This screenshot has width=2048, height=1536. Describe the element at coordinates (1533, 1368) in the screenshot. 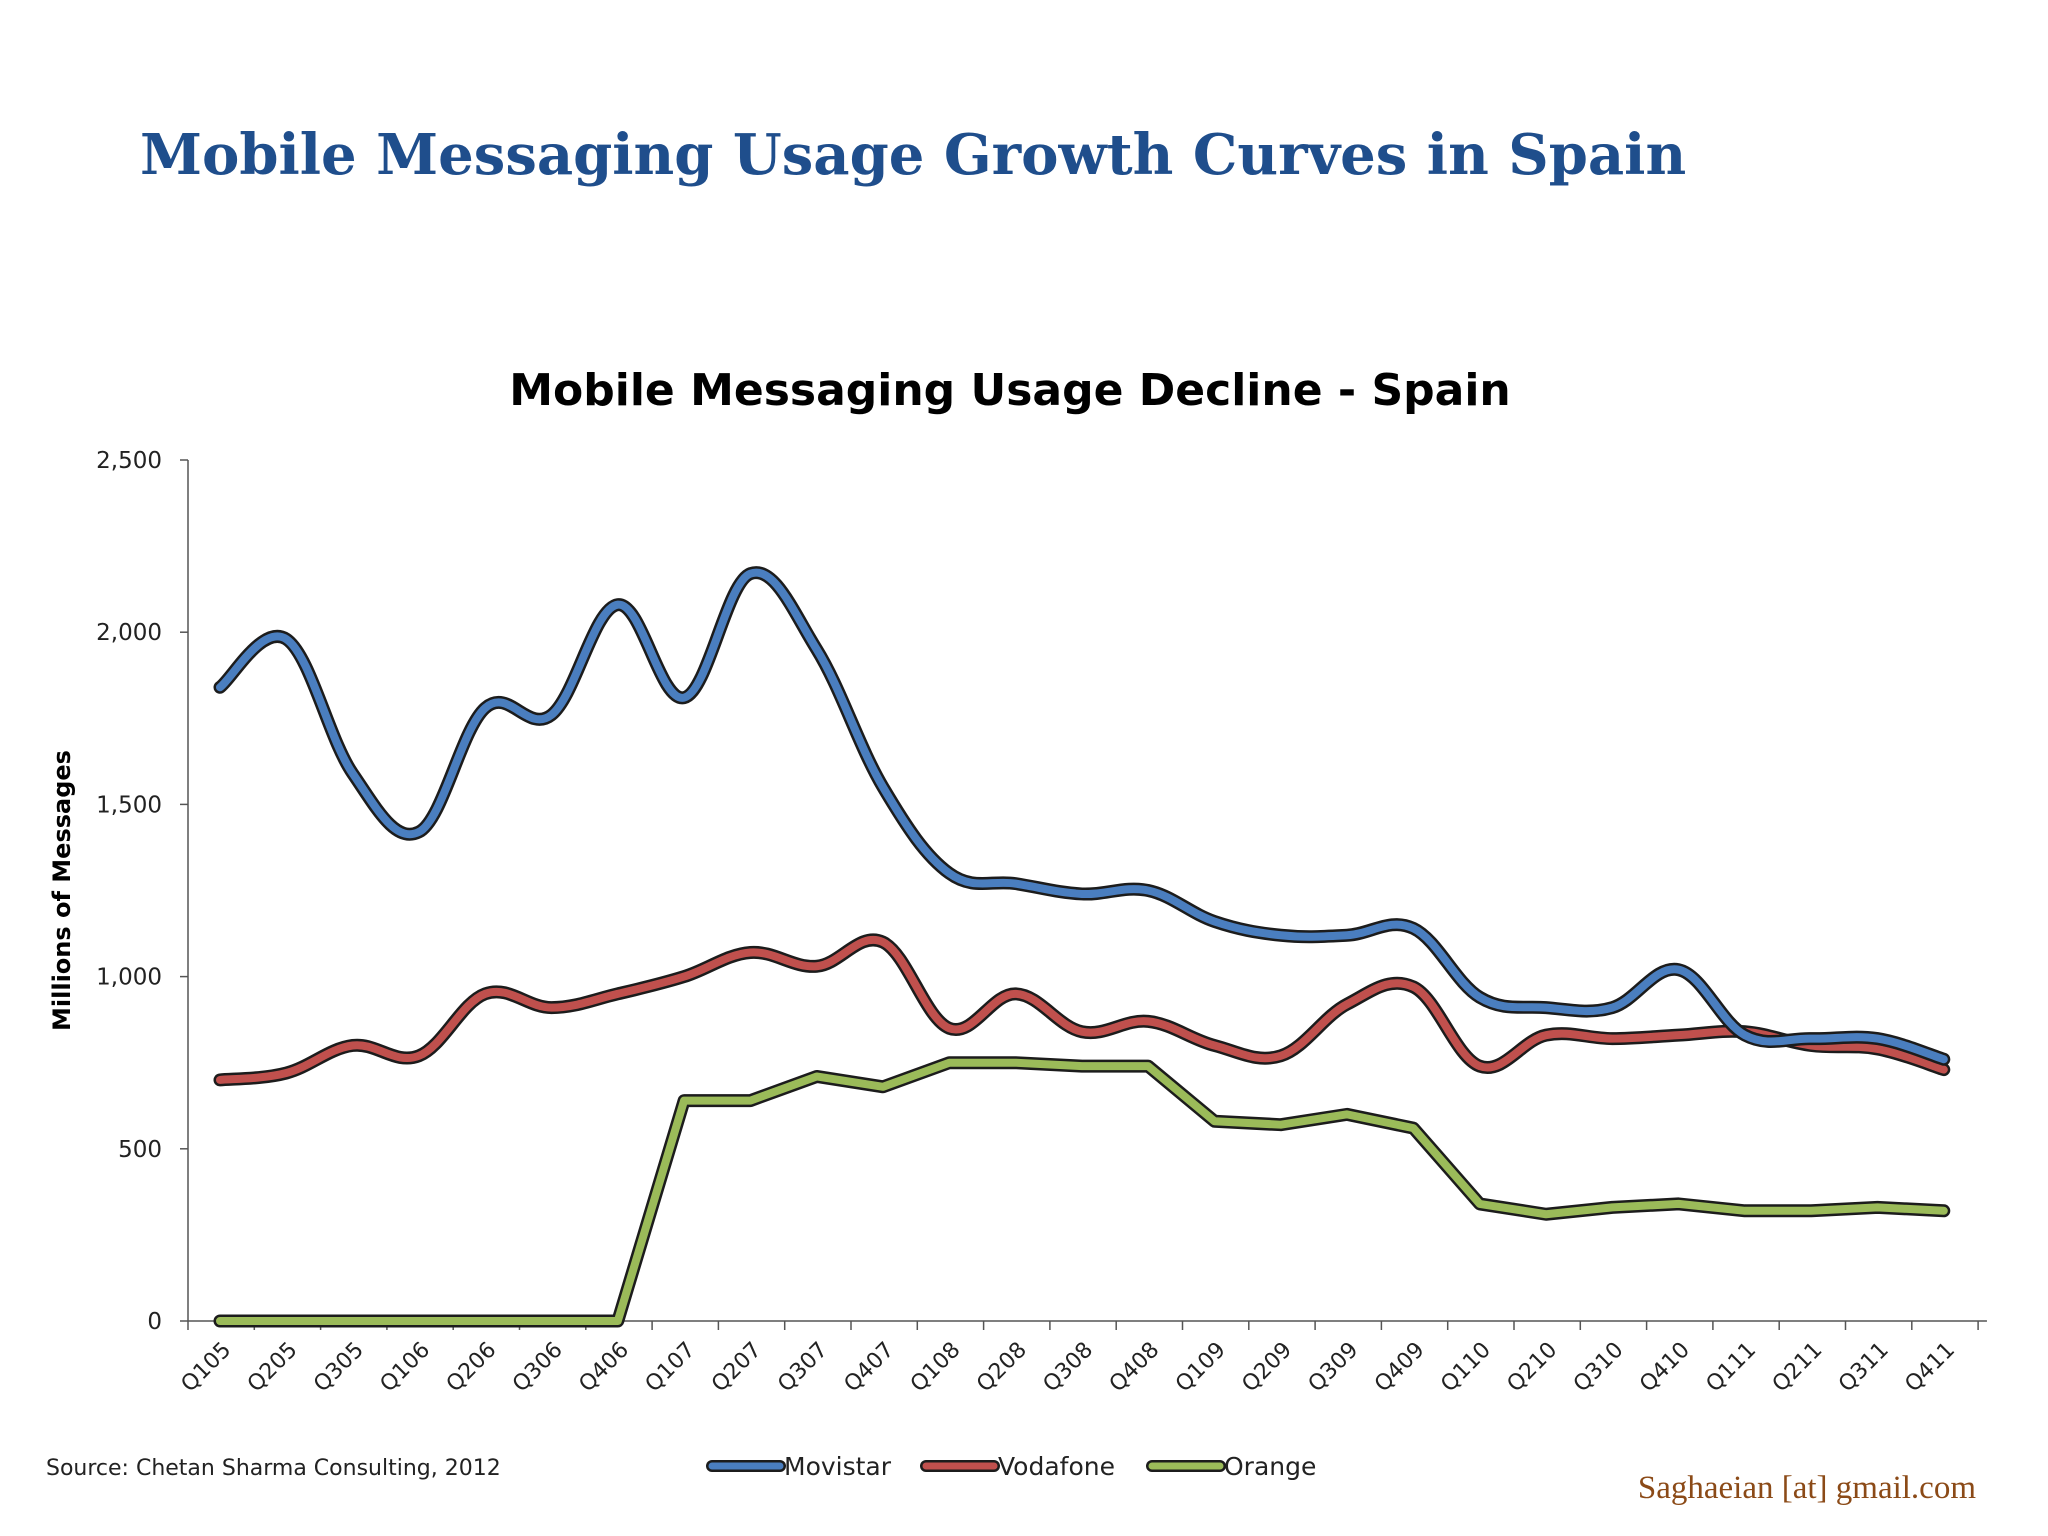

I see `x-tick-label: Q210` at that location.